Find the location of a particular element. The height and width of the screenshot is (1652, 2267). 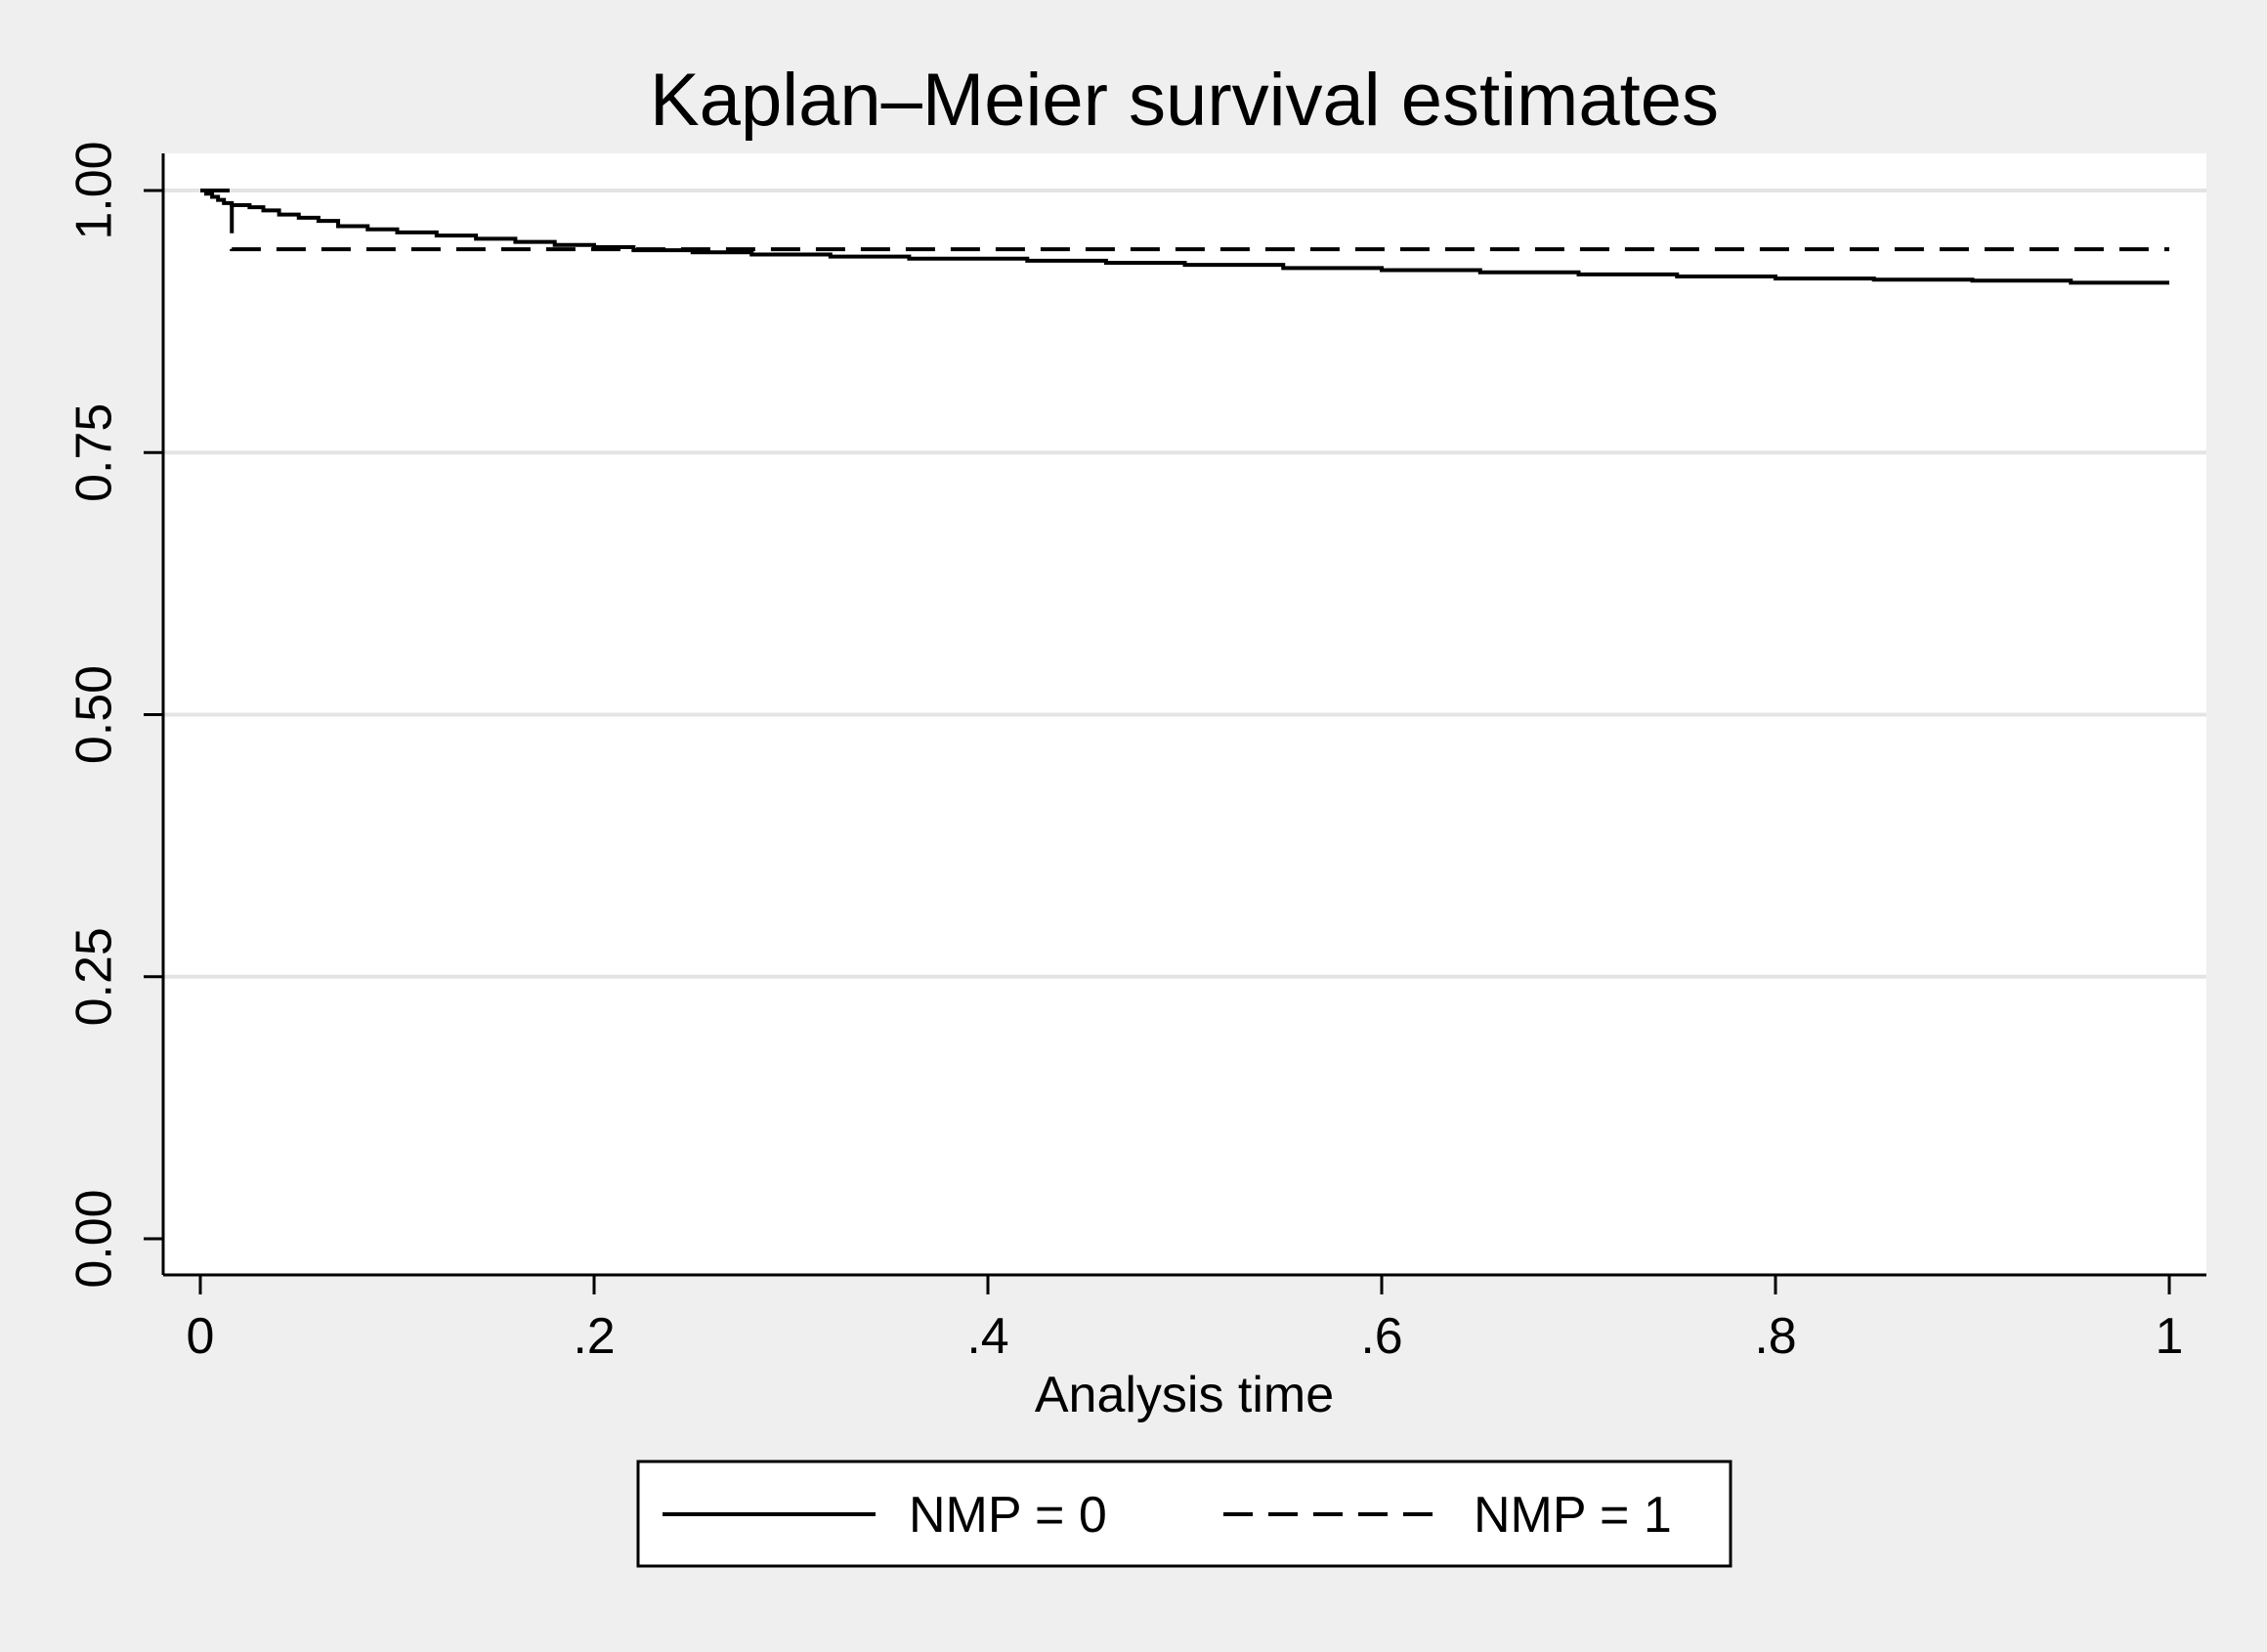

y-tick-label: 0.75 is located at coordinates (95, 452).